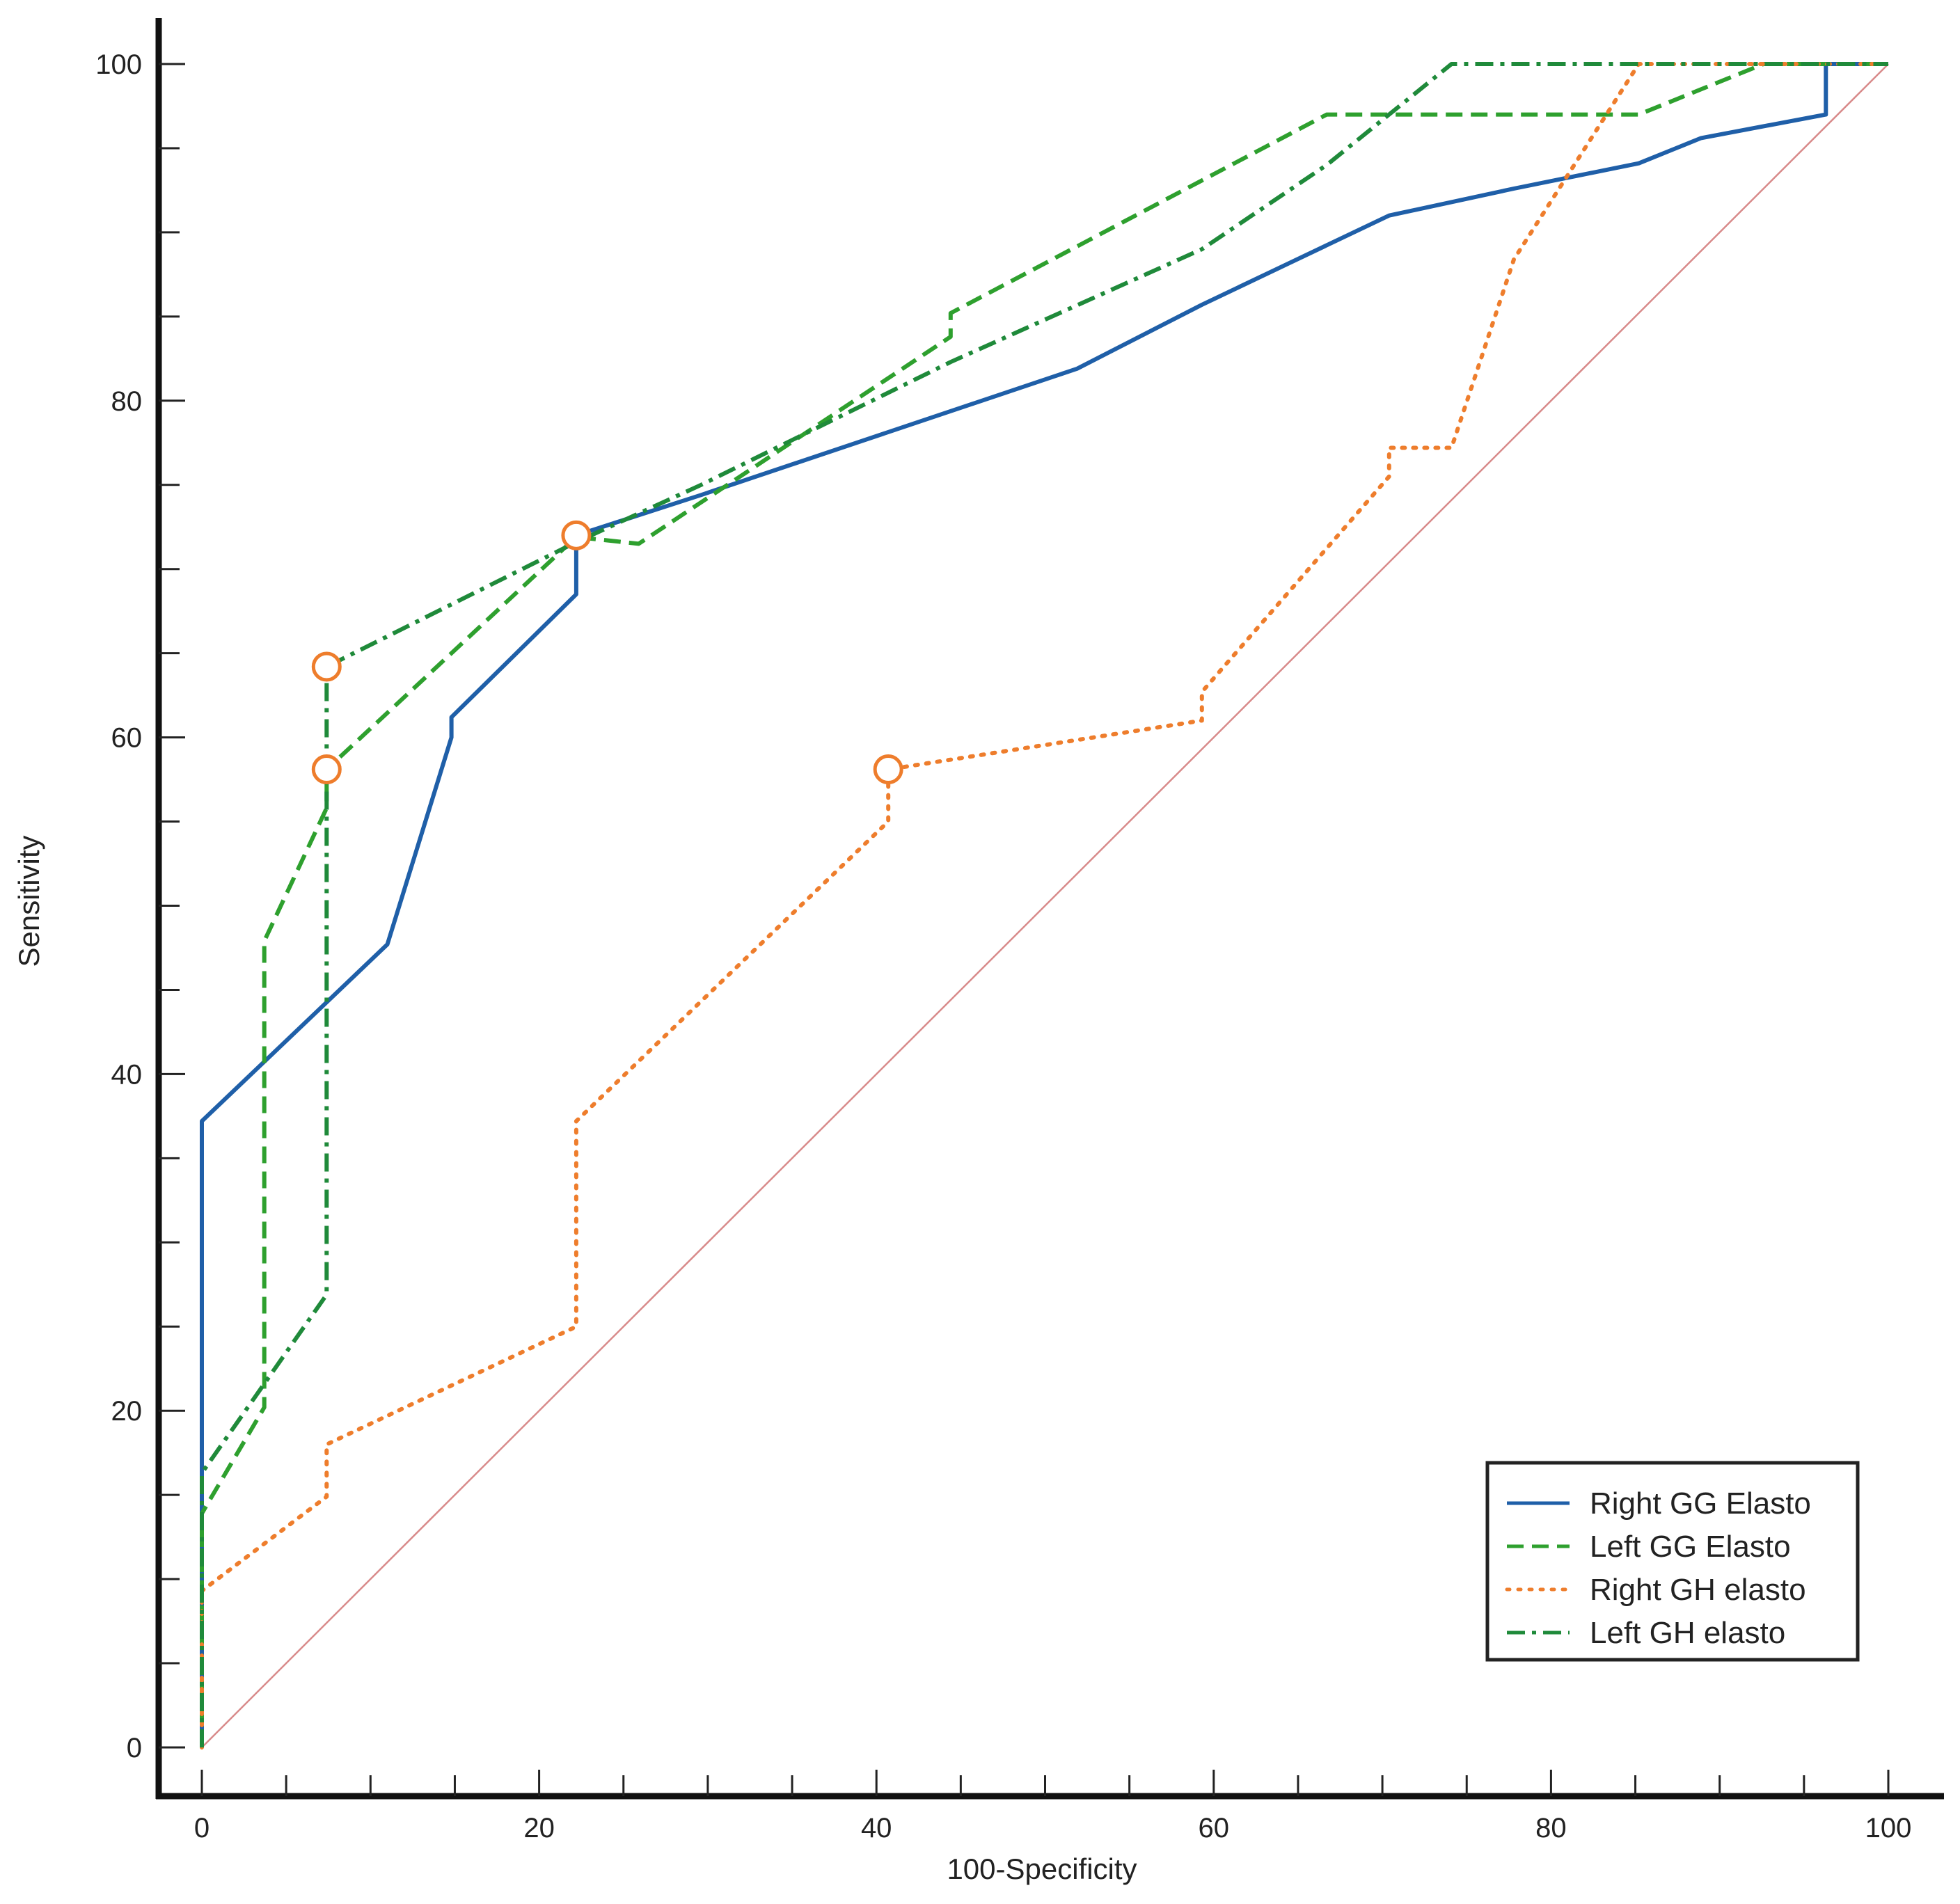 This screenshot has width=1960, height=1904. Describe the element at coordinates (1698, 1590) in the screenshot. I see `legend-label-right-gh-elasto: Right GH elasto` at that location.